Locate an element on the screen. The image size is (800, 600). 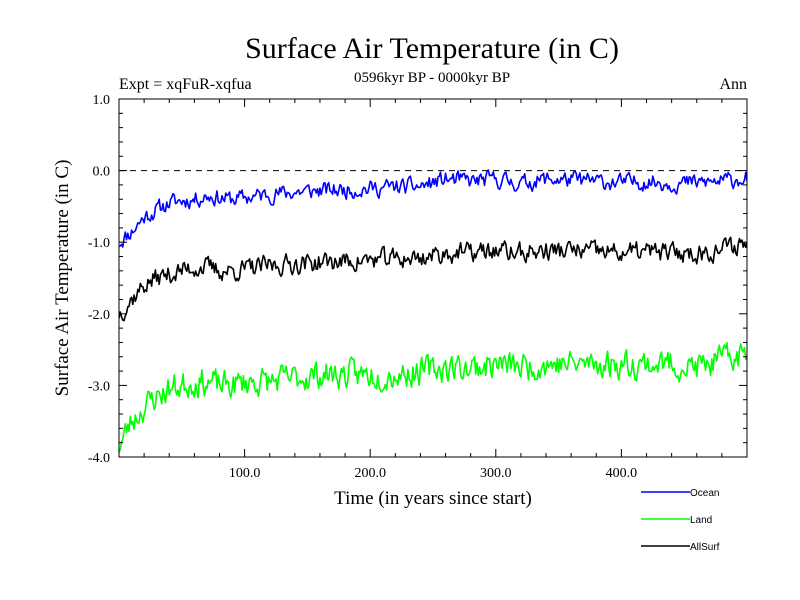
y-tick-label: -4.0 is located at coordinates (99, 458).